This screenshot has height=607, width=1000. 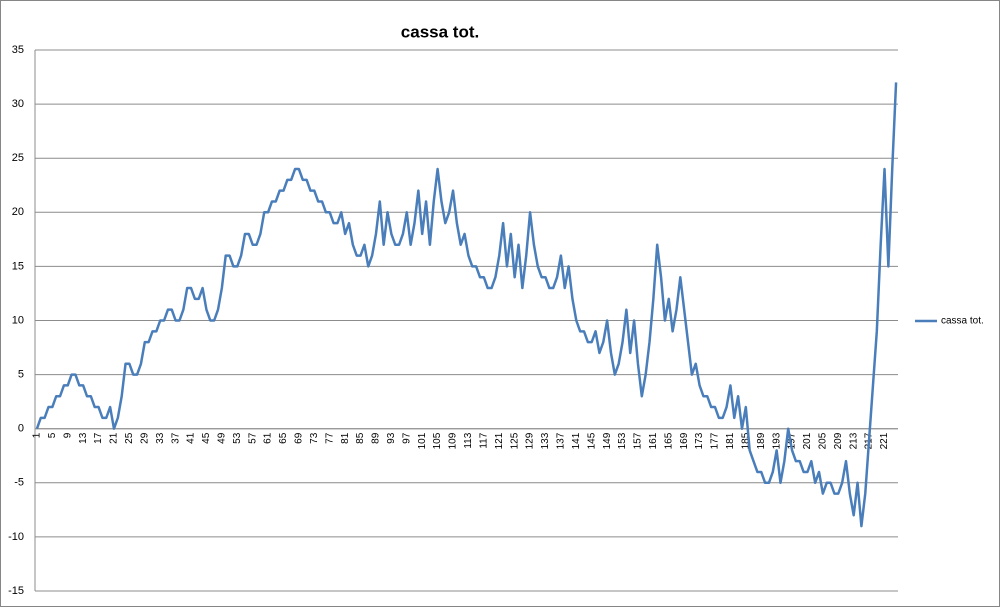 I want to click on x-tick-label: 105, so click(x=437, y=440).